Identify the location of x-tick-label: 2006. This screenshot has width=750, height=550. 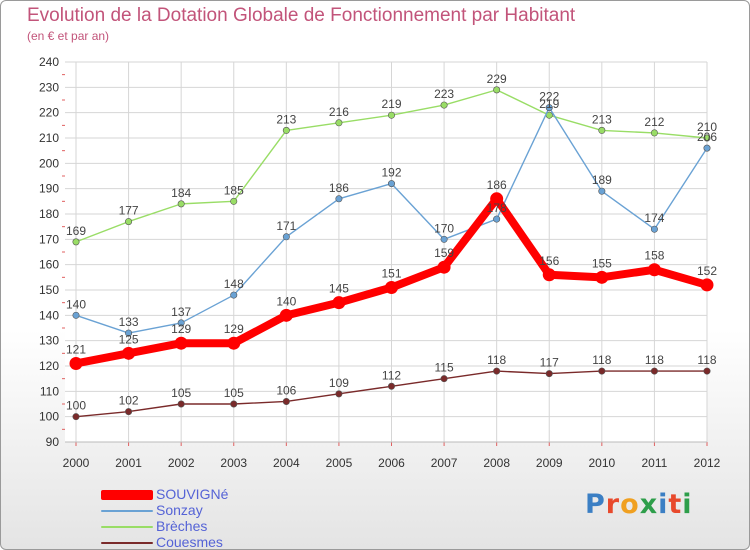
(391, 463).